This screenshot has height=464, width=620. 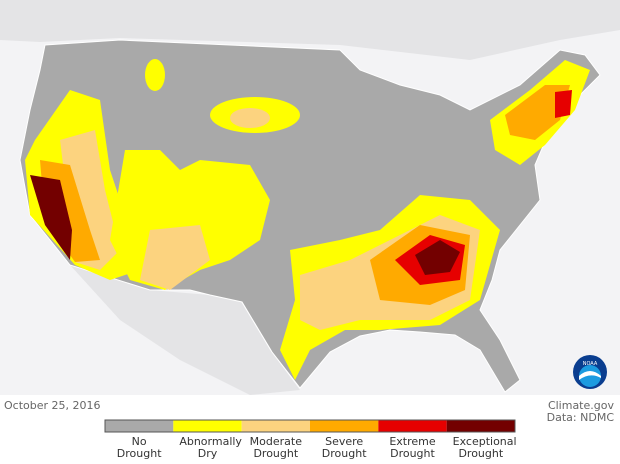 I want to click on logo-text: NOAA, so click(x=590, y=364).